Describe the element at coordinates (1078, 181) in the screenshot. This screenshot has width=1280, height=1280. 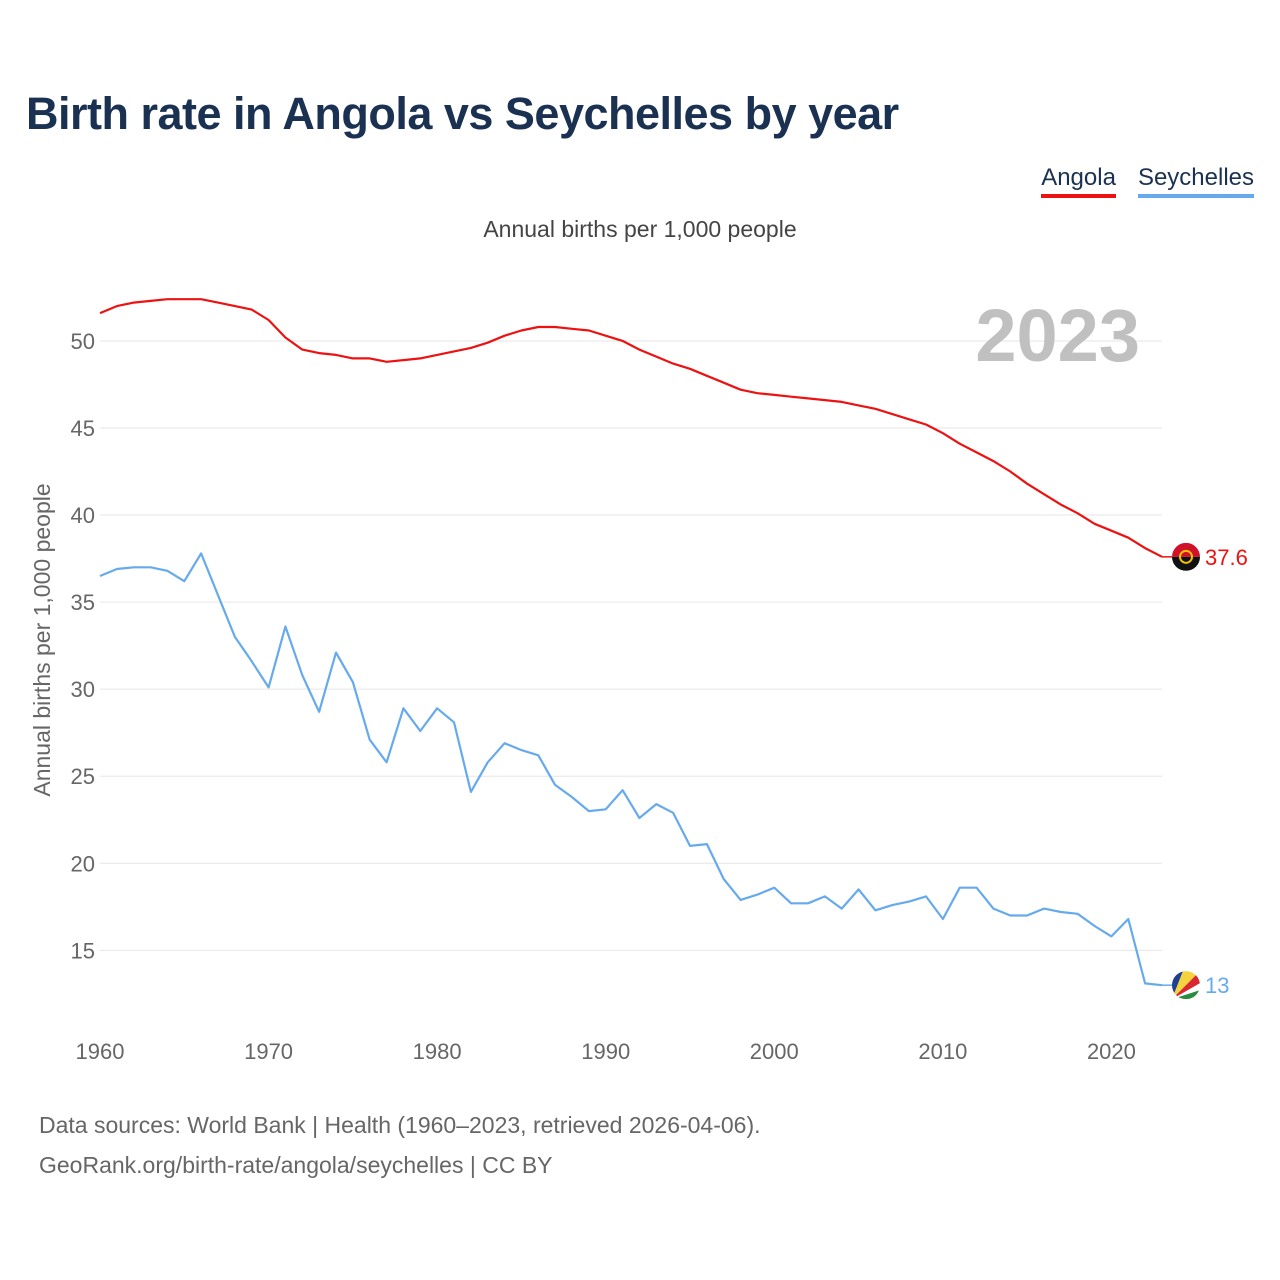
I see `legend-item-angola: Angola` at that location.